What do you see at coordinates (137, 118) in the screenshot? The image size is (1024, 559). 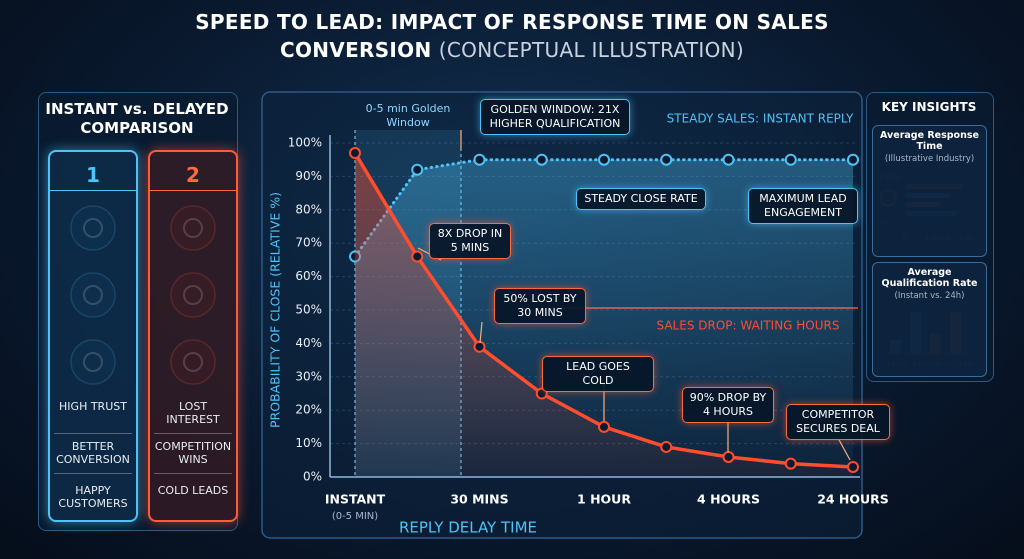 I see `comparison-title: INSTANT vs. DELAYED COMPARISON` at bounding box center [137, 118].